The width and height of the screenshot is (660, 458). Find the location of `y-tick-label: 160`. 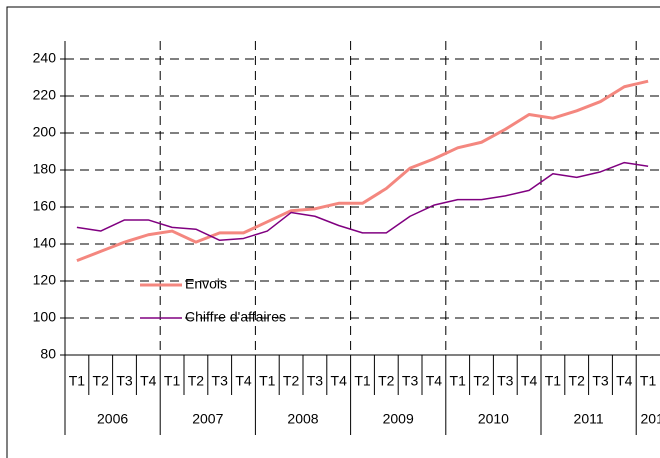

y-tick-label: 160 is located at coordinates (45, 206).